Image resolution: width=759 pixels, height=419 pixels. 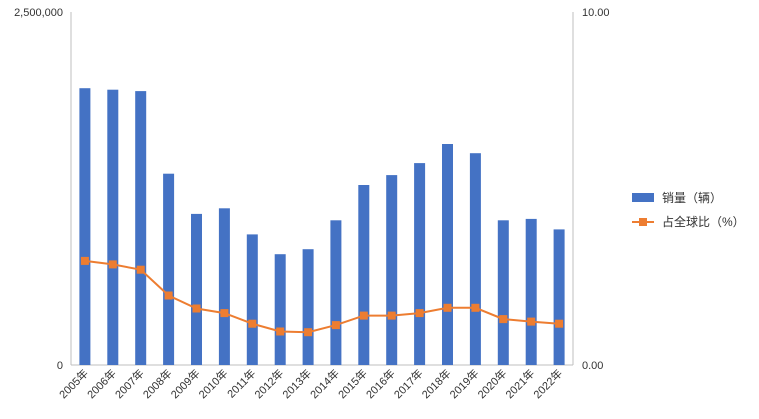 What do you see at coordinates (688, 210) in the screenshot?
I see `legend: 销量（辆） 占全球比（%）` at bounding box center [688, 210].